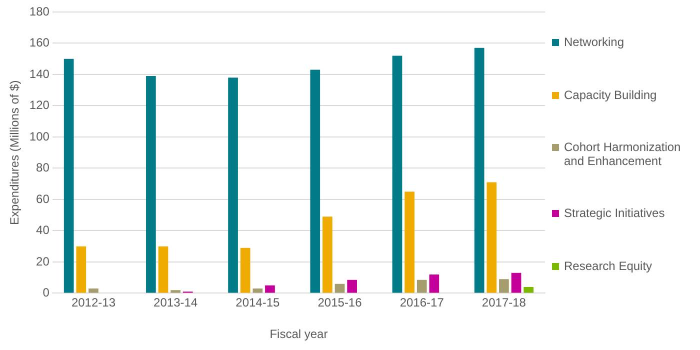 The height and width of the screenshot is (350, 700). I want to click on y-tick-label: 160, so click(39, 43).